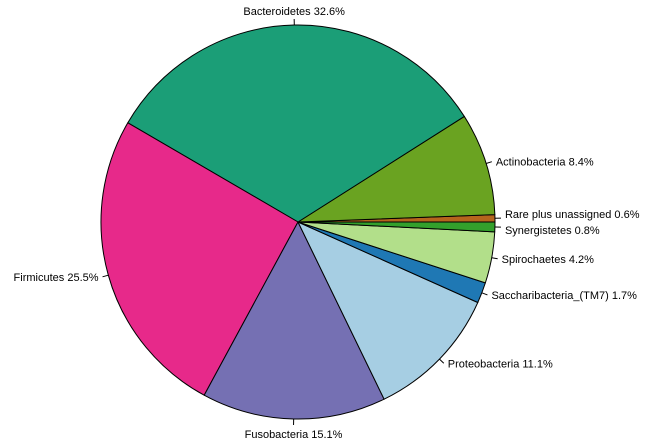  What do you see at coordinates (545, 163) in the screenshot?
I see `slice-label-actinobacteria: Actinobacteria 8.4%` at bounding box center [545, 163].